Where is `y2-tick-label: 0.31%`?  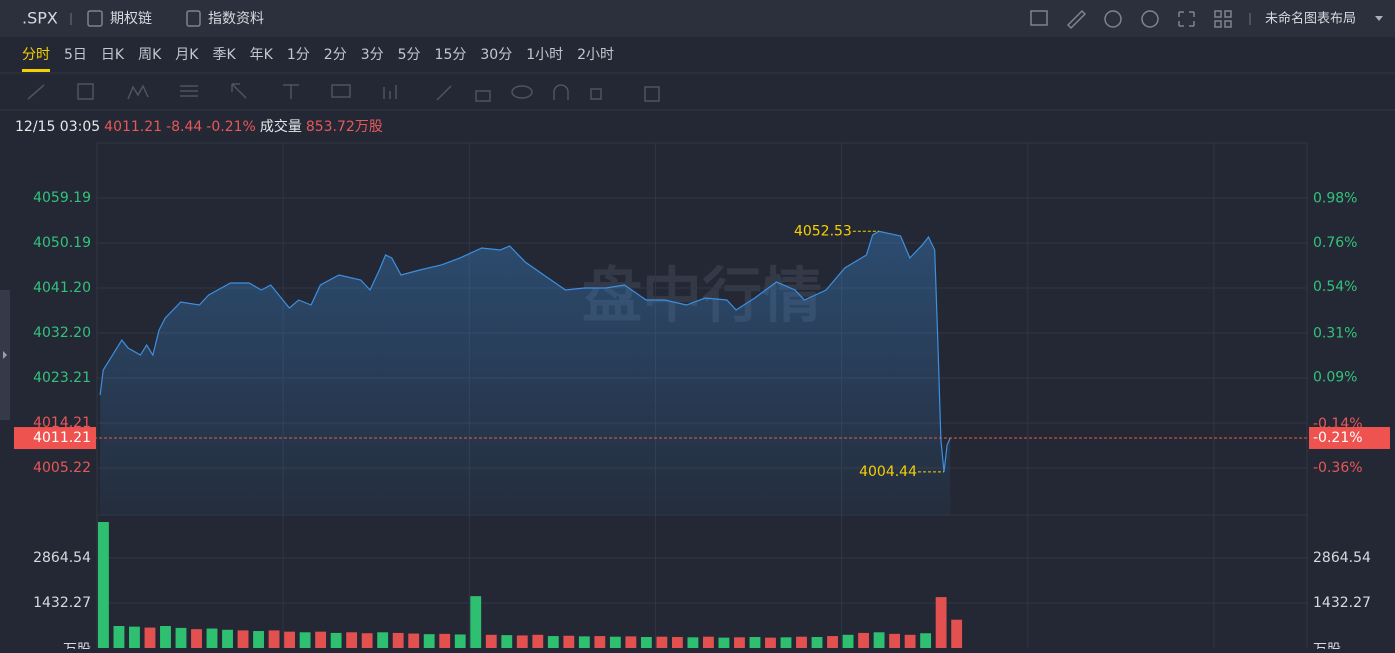
y2-tick-label: 0.31% is located at coordinates (1335, 333).